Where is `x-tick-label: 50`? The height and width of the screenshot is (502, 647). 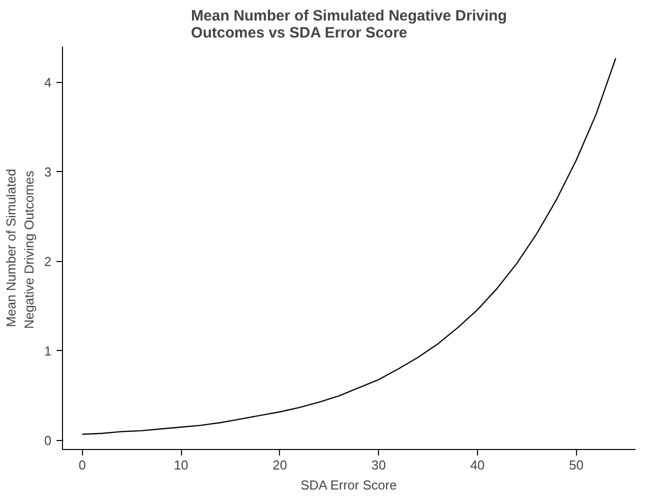 x-tick-label: 50 is located at coordinates (576, 465).